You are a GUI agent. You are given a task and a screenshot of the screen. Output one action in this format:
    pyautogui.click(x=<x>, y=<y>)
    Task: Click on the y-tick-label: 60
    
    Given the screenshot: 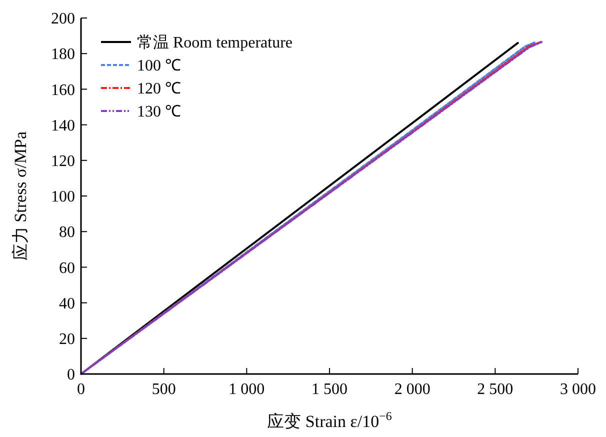 What is the action you would take?
    pyautogui.click(x=67, y=268)
    